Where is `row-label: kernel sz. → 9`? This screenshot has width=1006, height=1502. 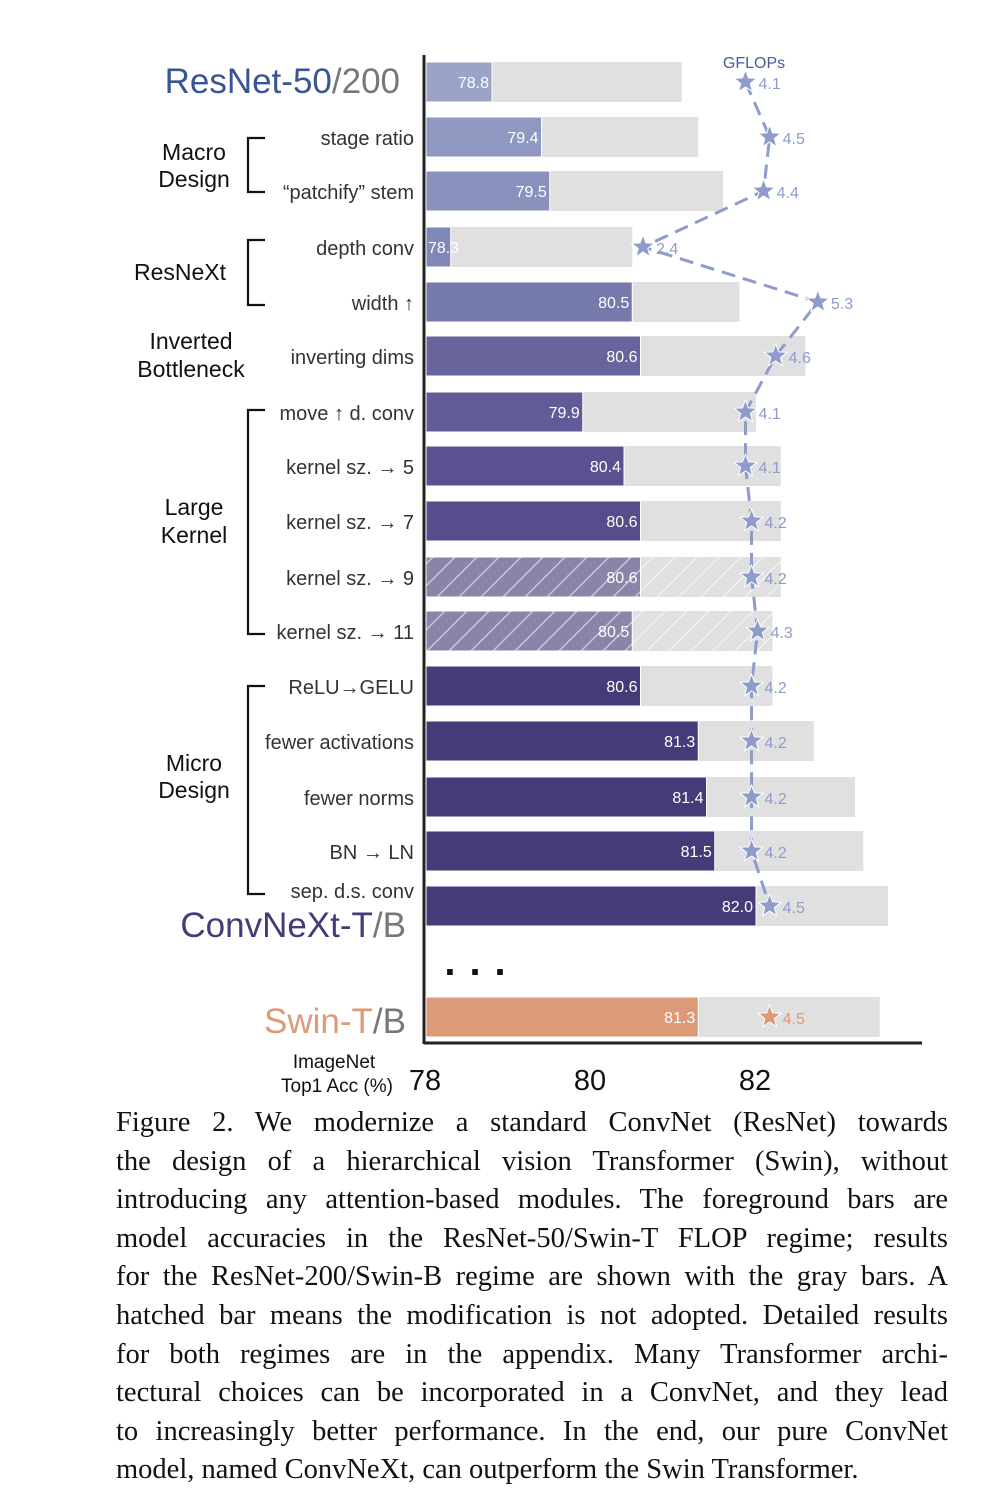 row-label: kernel sz. → 9 is located at coordinates (350, 579).